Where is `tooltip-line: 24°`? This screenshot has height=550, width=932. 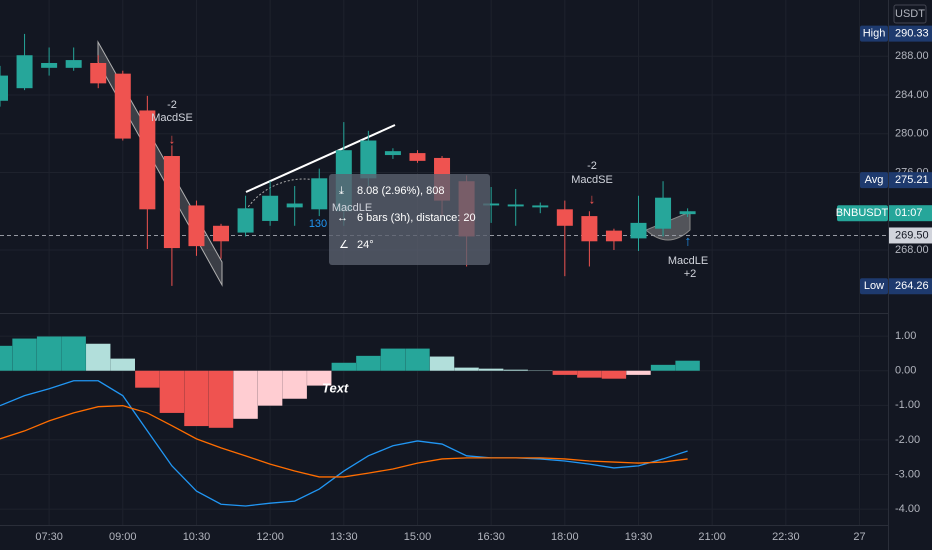
tooltip-line: 24° is located at coordinates (365, 245).